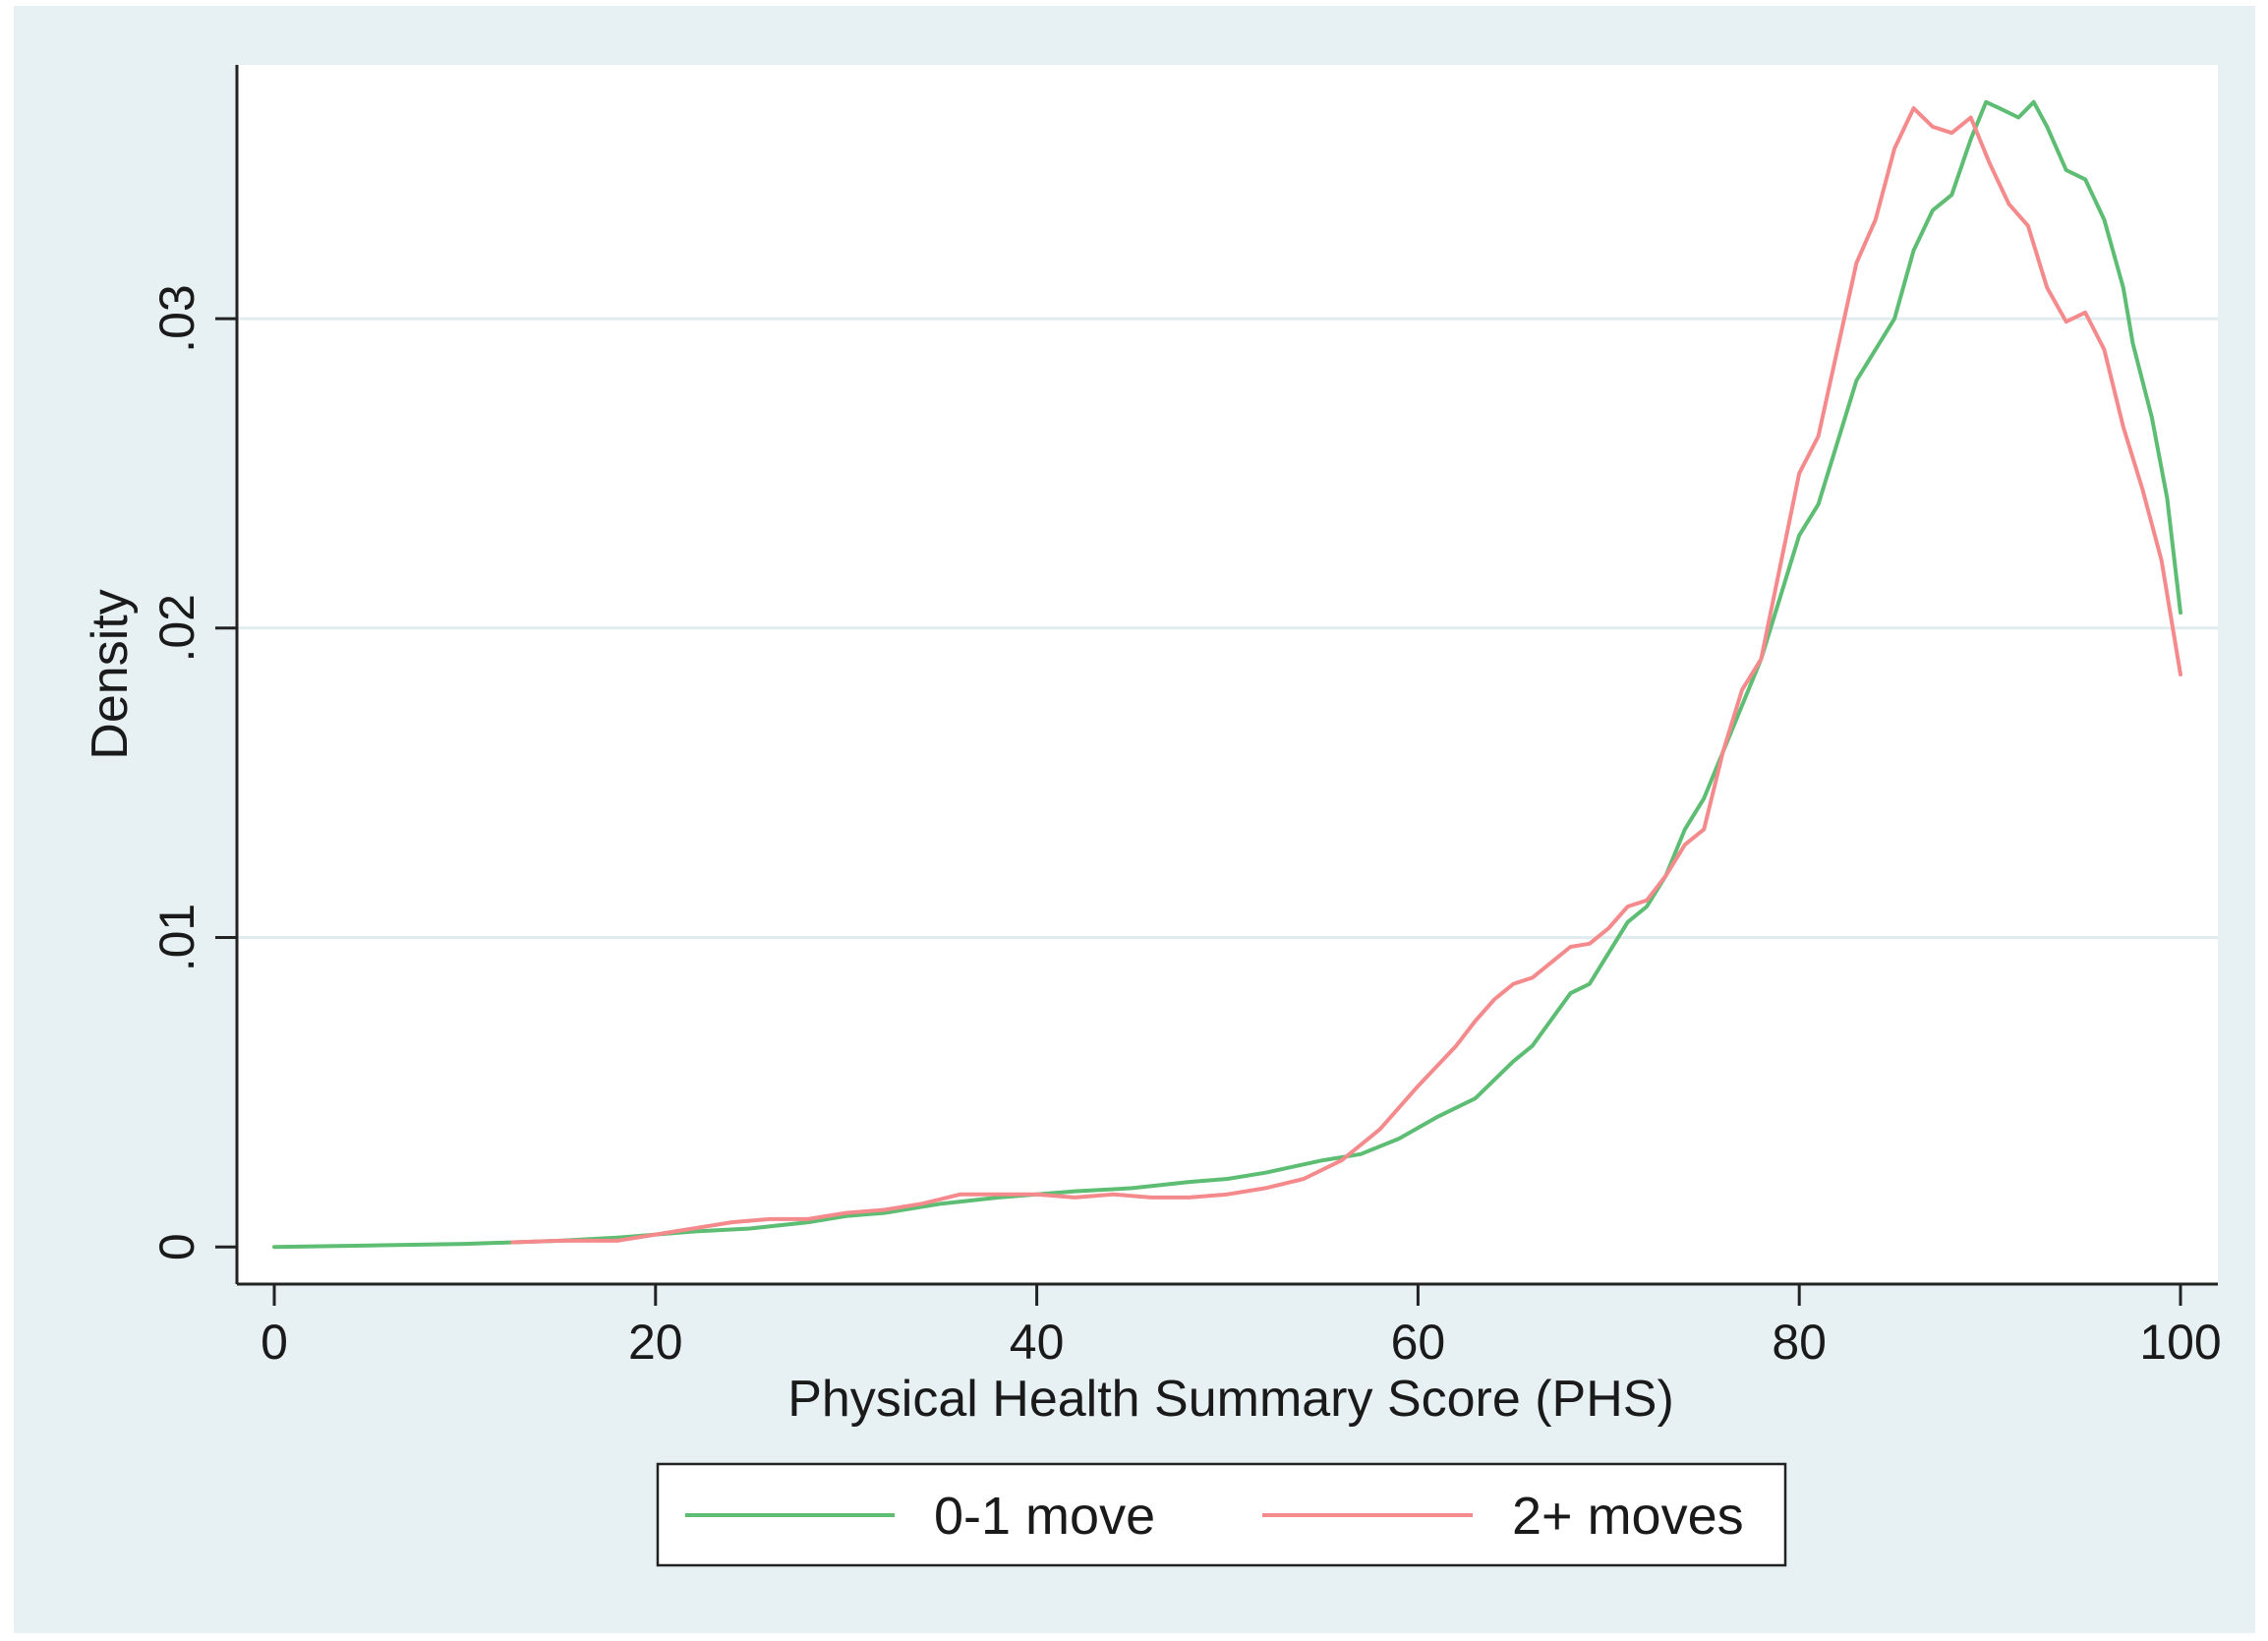 The width and height of the screenshot is (2268, 1641). I want to click on y-axis-ticks: 0 .01 .02 .03, so click(193, 772).